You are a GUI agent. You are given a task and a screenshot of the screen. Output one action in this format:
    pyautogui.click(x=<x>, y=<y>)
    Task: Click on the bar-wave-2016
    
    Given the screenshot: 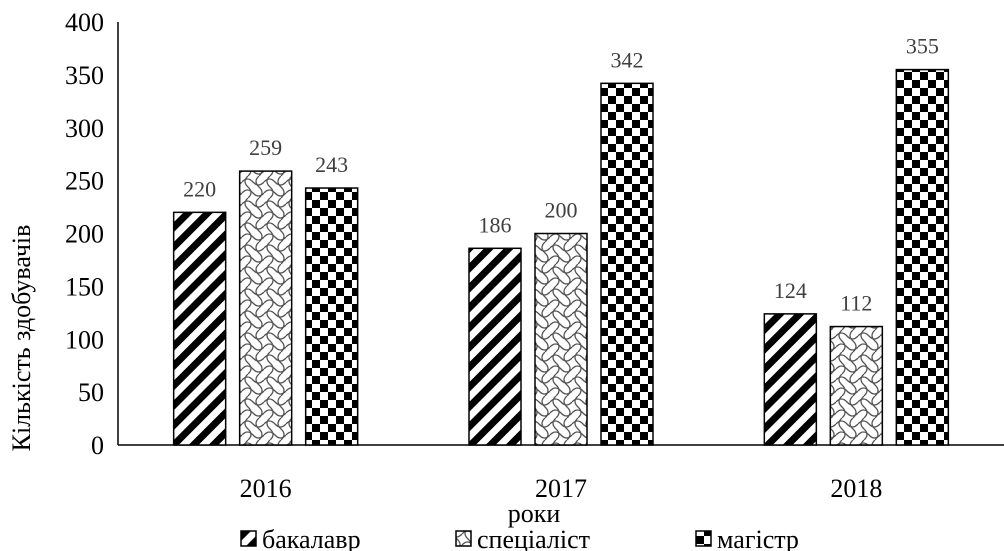 What is the action you would take?
    pyautogui.click(x=265, y=308)
    